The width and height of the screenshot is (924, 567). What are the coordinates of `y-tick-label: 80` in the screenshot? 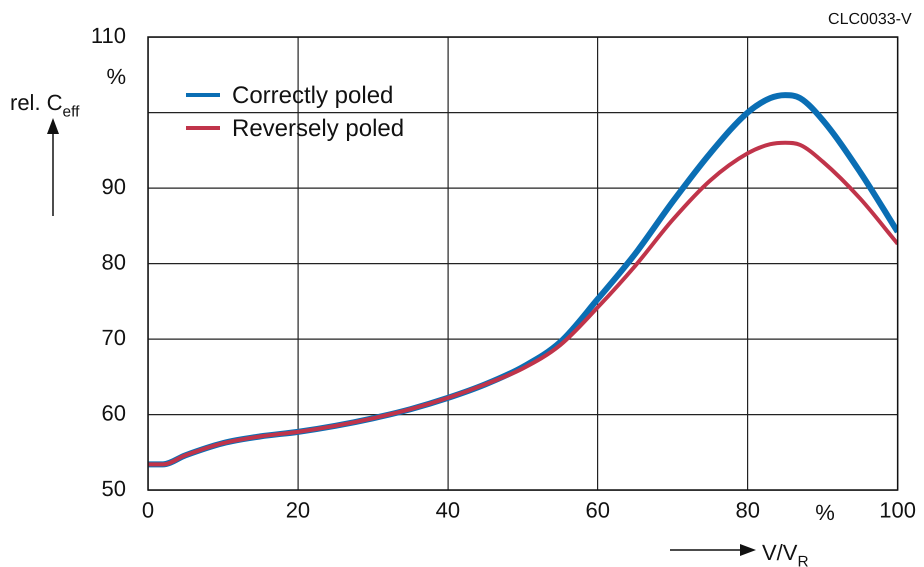 It's located at (114, 262).